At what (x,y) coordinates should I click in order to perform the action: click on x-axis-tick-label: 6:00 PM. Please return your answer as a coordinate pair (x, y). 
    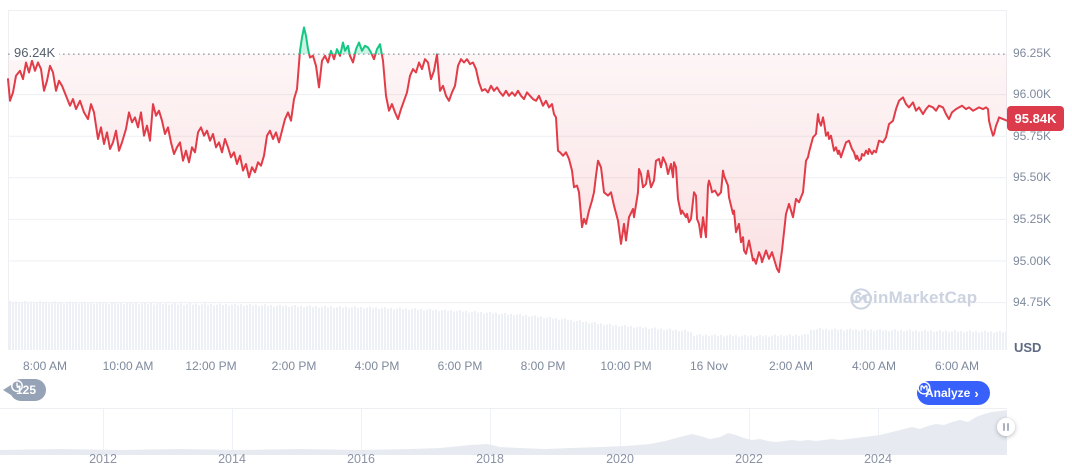
    Looking at the image, I should click on (460, 366).